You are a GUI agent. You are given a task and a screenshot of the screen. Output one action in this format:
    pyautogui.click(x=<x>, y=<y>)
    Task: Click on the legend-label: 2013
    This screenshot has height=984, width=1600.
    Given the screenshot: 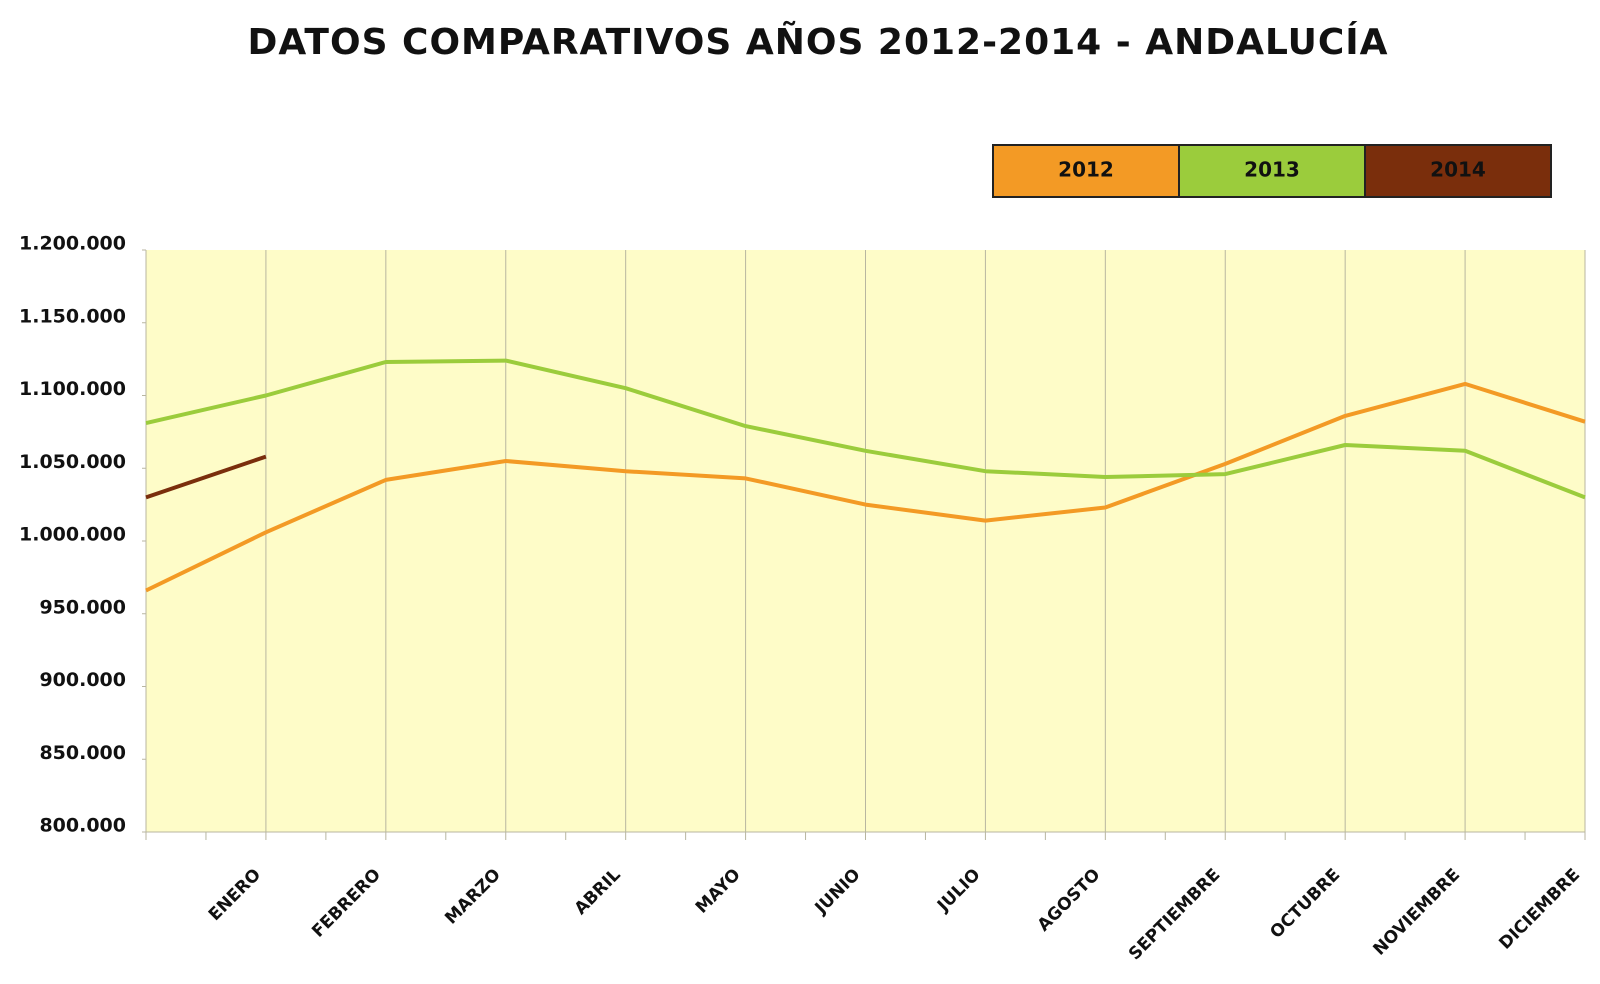 What is the action you would take?
    pyautogui.click(x=1272, y=170)
    